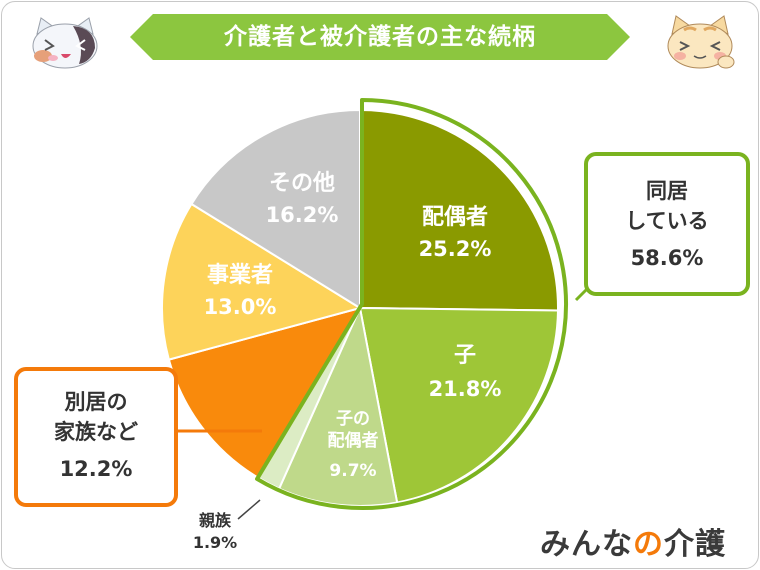  I want to click on slice-value-business: 13.0%, so click(240, 307).